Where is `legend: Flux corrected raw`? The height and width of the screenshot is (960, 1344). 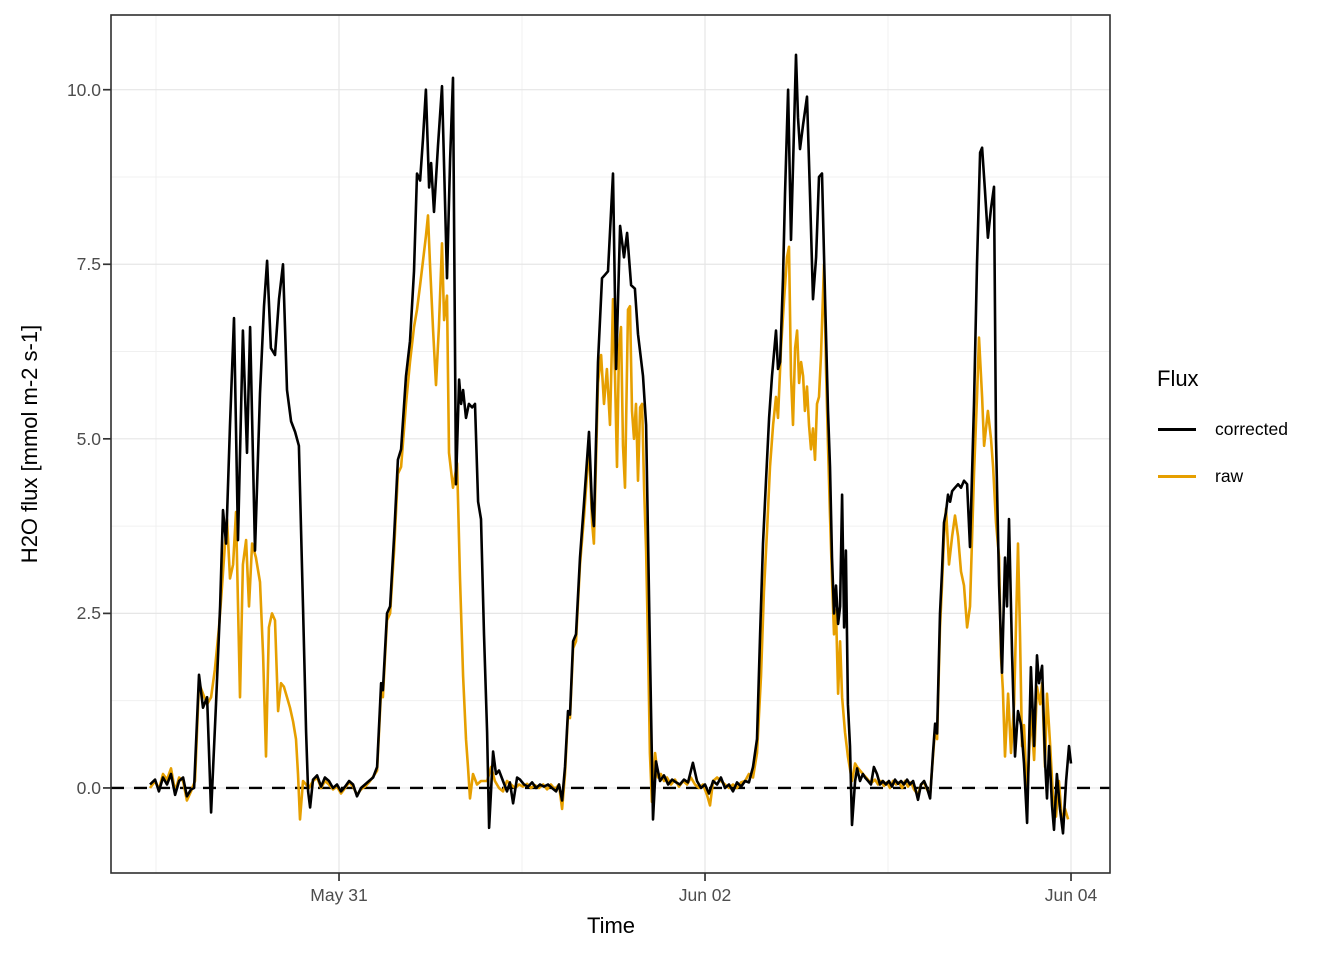 legend: Flux corrected raw is located at coordinates (1221, 439).